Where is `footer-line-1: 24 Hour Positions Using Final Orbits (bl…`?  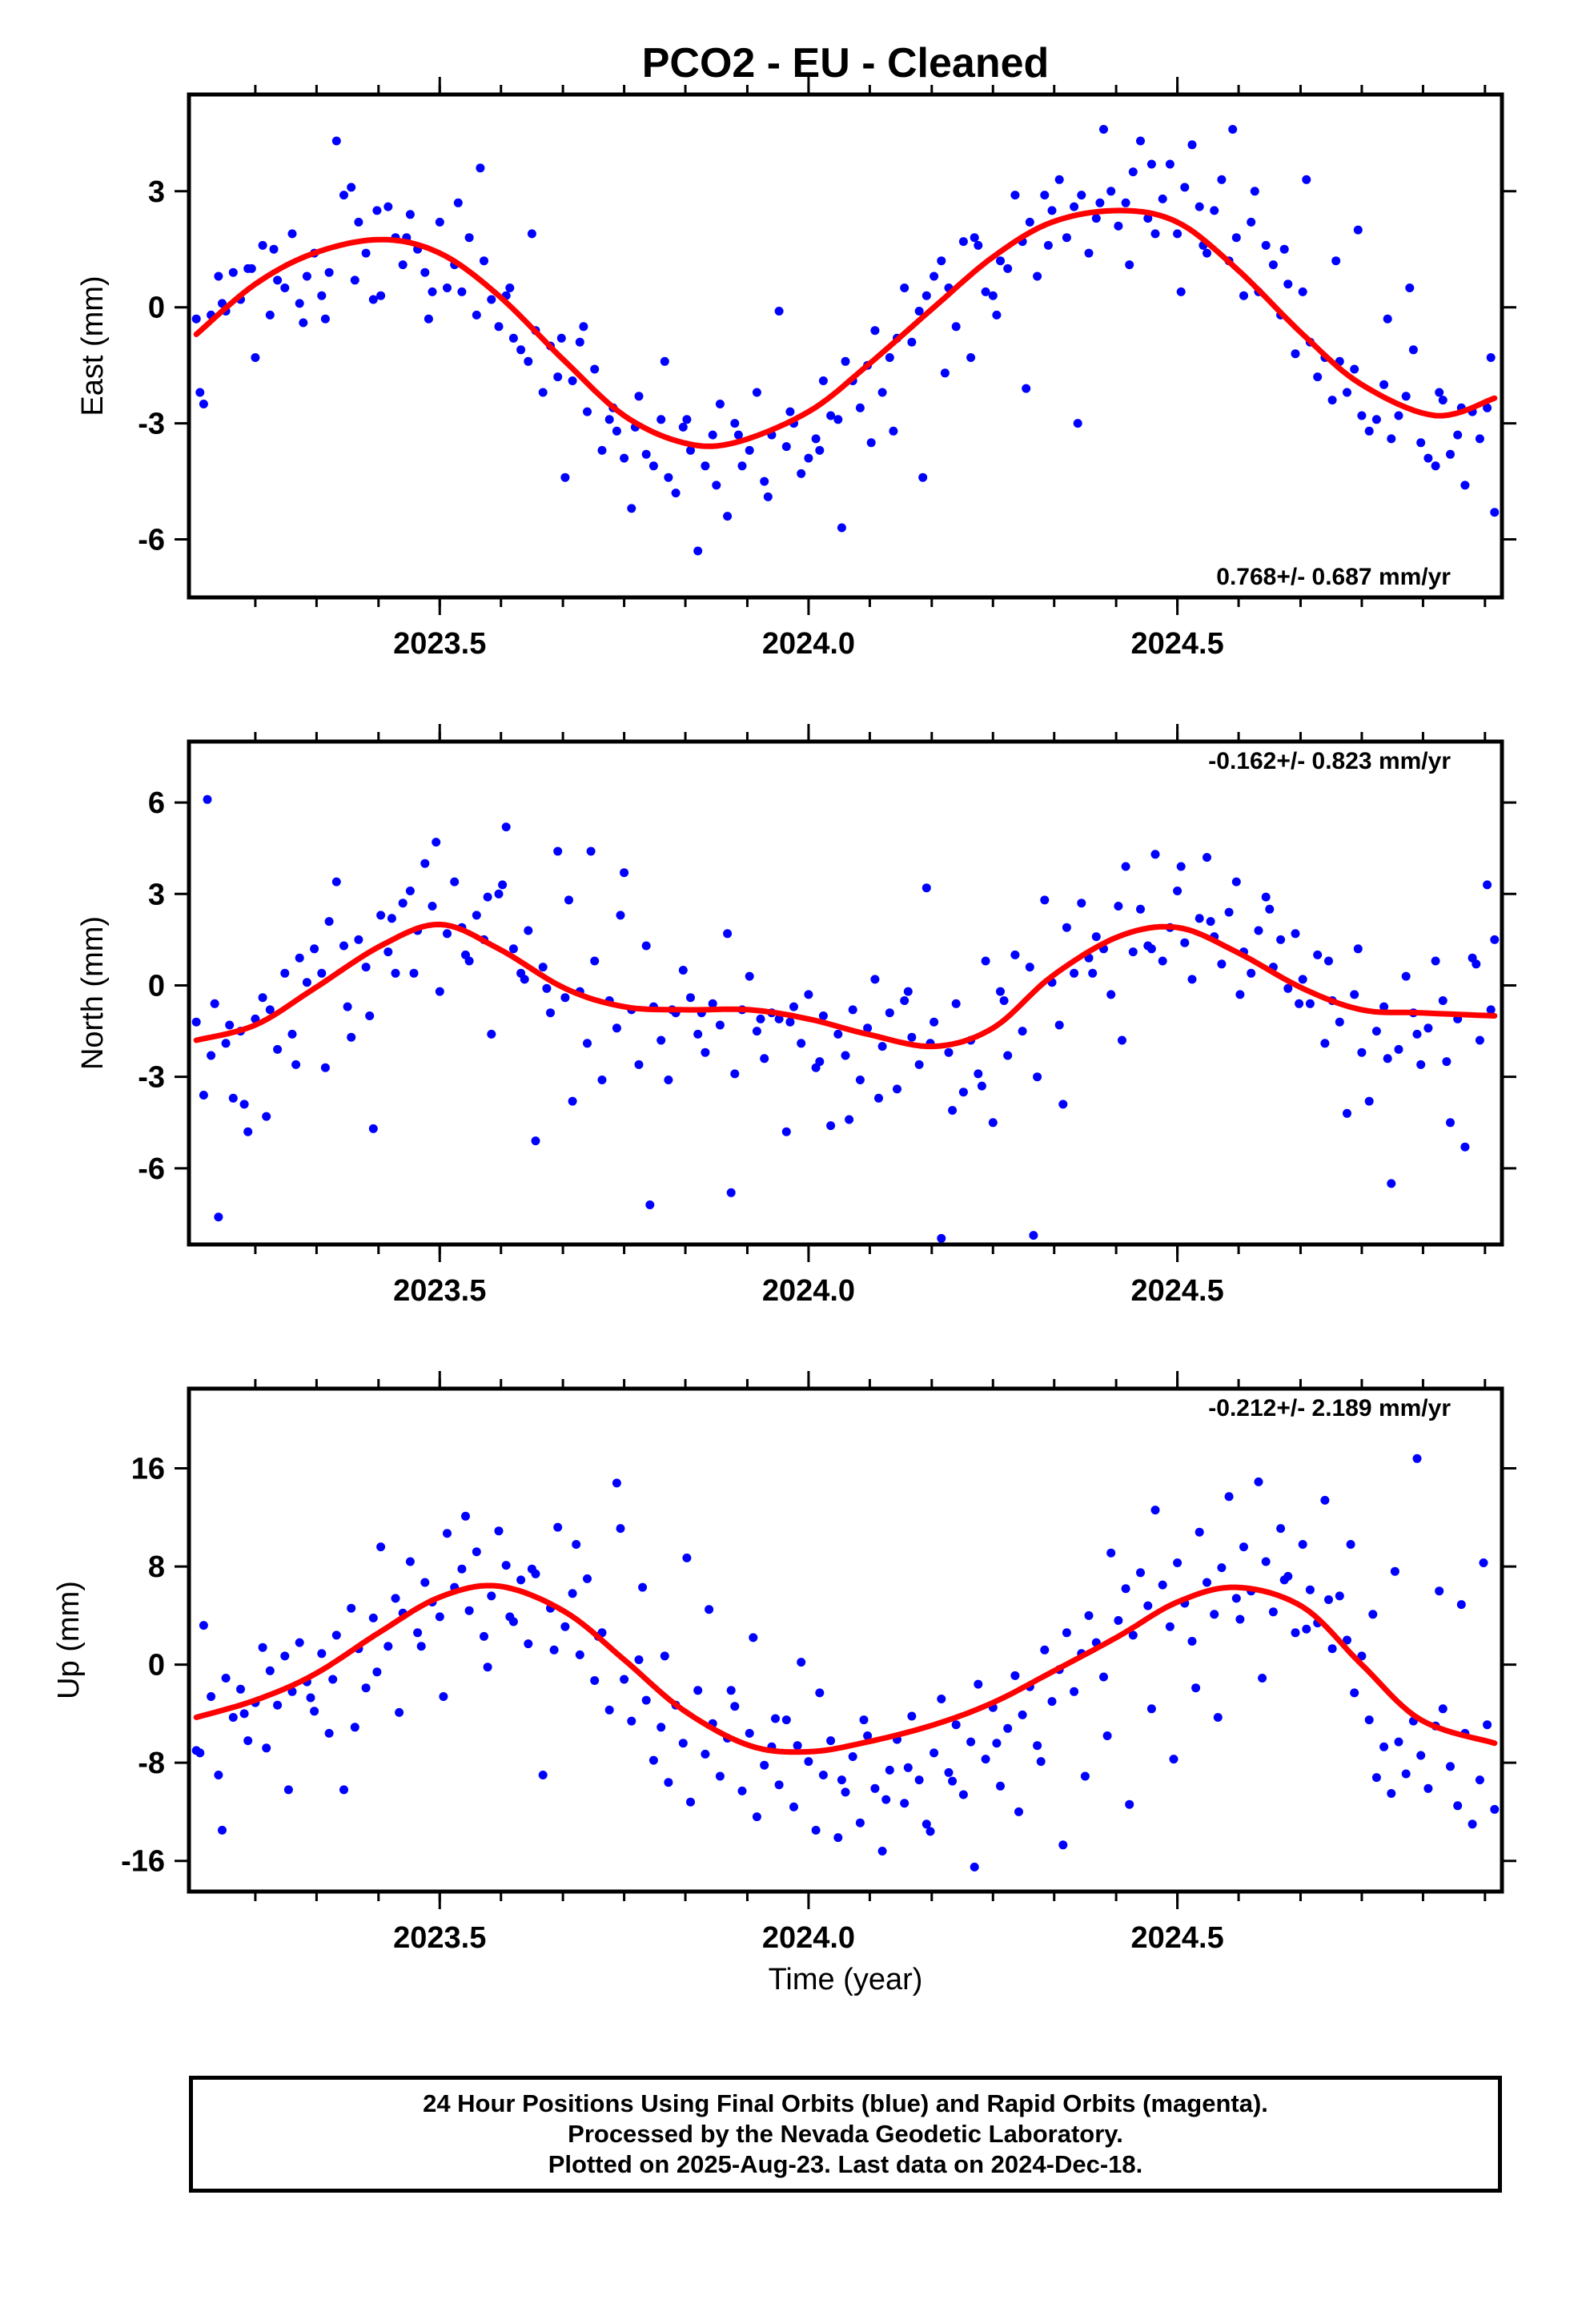
footer-line-1: 24 Hour Positions Using Final Orbits (bl… is located at coordinates (846, 2103).